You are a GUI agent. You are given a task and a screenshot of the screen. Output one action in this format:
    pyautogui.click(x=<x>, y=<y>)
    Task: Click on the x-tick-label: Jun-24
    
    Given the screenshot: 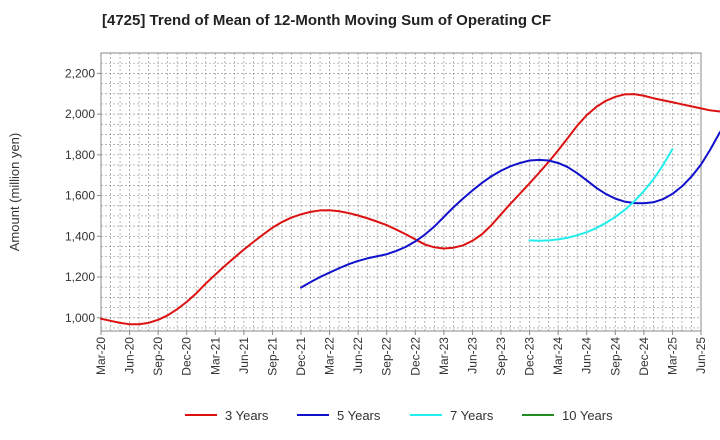 What is the action you would take?
    pyautogui.click(x=587, y=355)
    